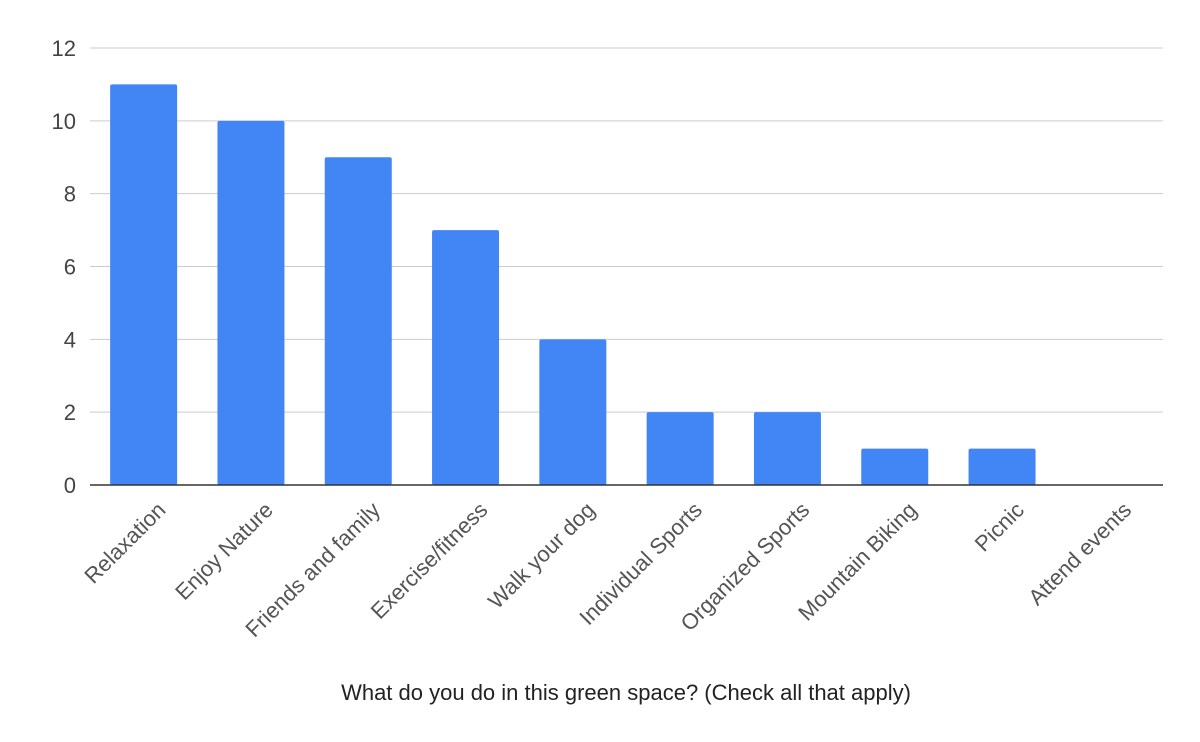 The height and width of the screenshot is (742, 1200). Describe the element at coordinates (64, 121) in the screenshot. I see `y-tick-label: 10` at that location.